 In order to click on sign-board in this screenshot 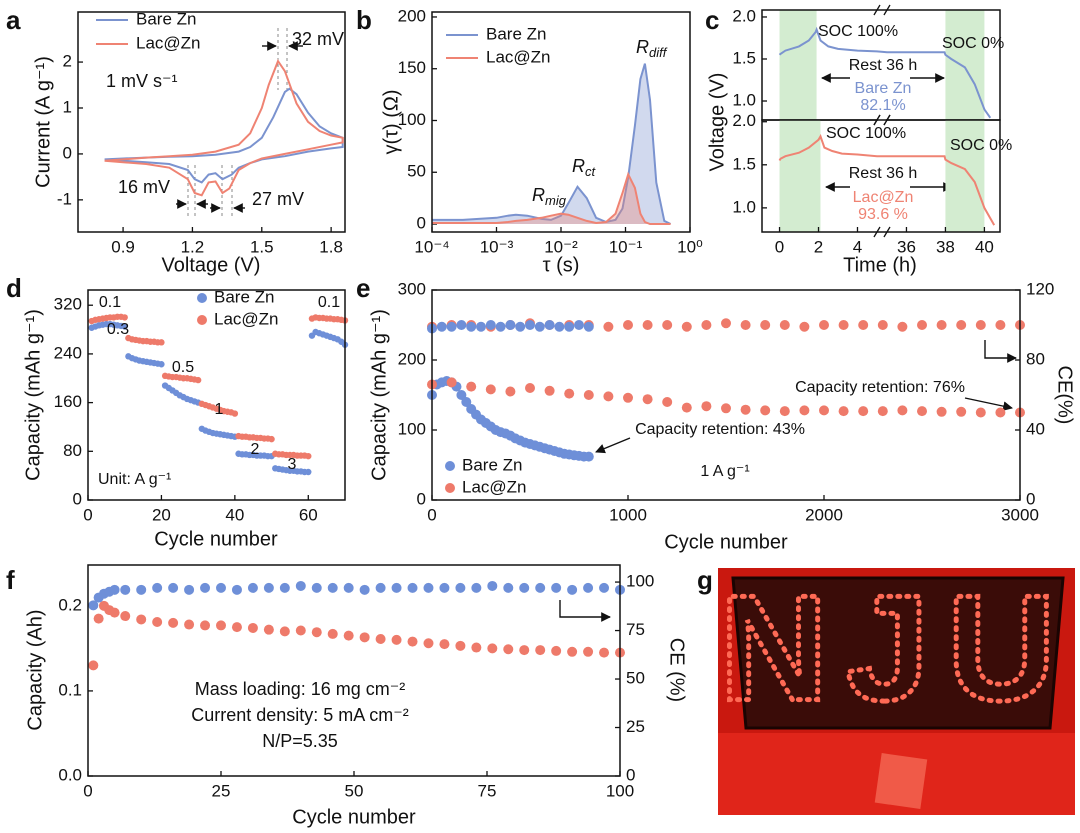, I will do `click(898, 653)`.